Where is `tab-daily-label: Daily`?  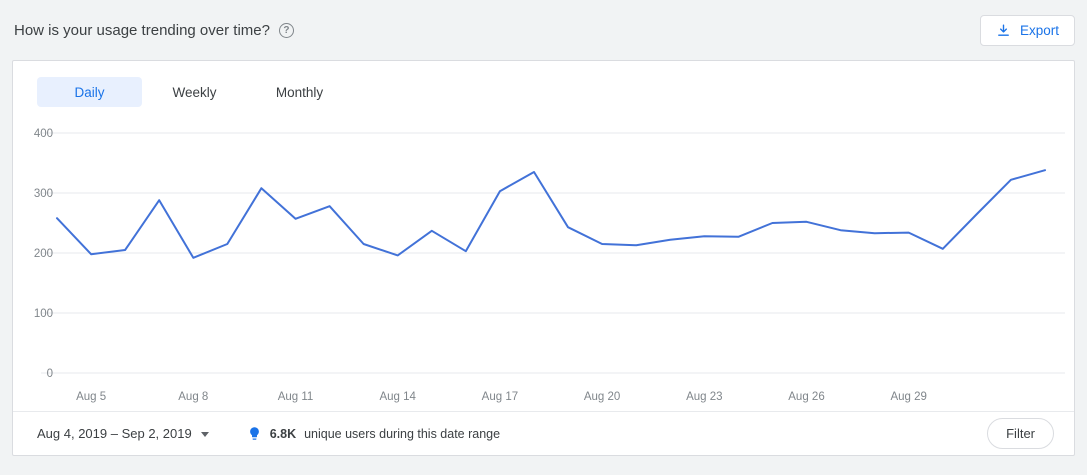
tab-daily-label: Daily is located at coordinates (89, 92).